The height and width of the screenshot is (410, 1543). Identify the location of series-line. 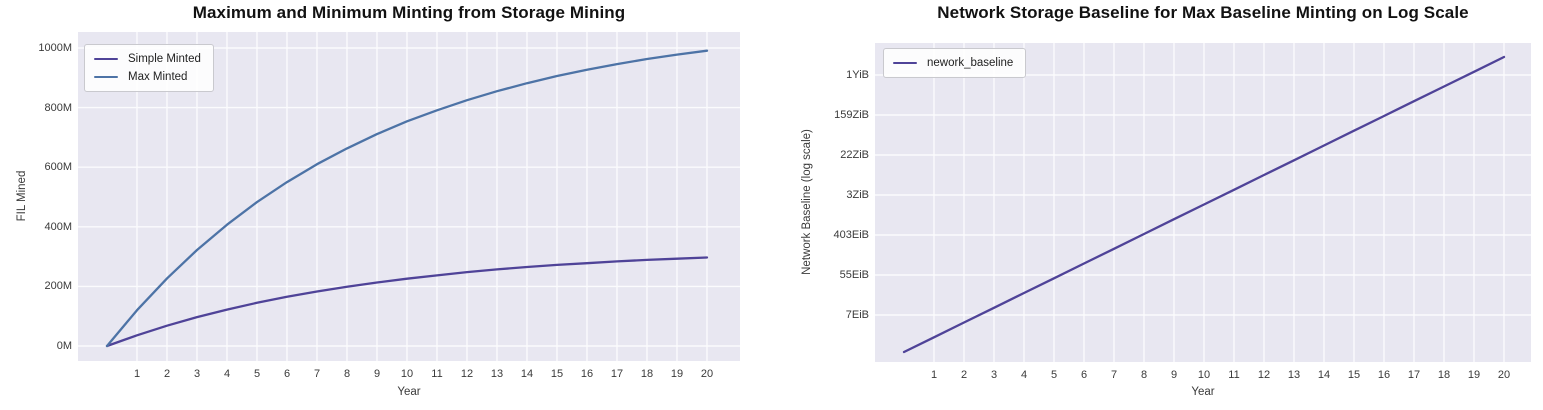
(407, 302).